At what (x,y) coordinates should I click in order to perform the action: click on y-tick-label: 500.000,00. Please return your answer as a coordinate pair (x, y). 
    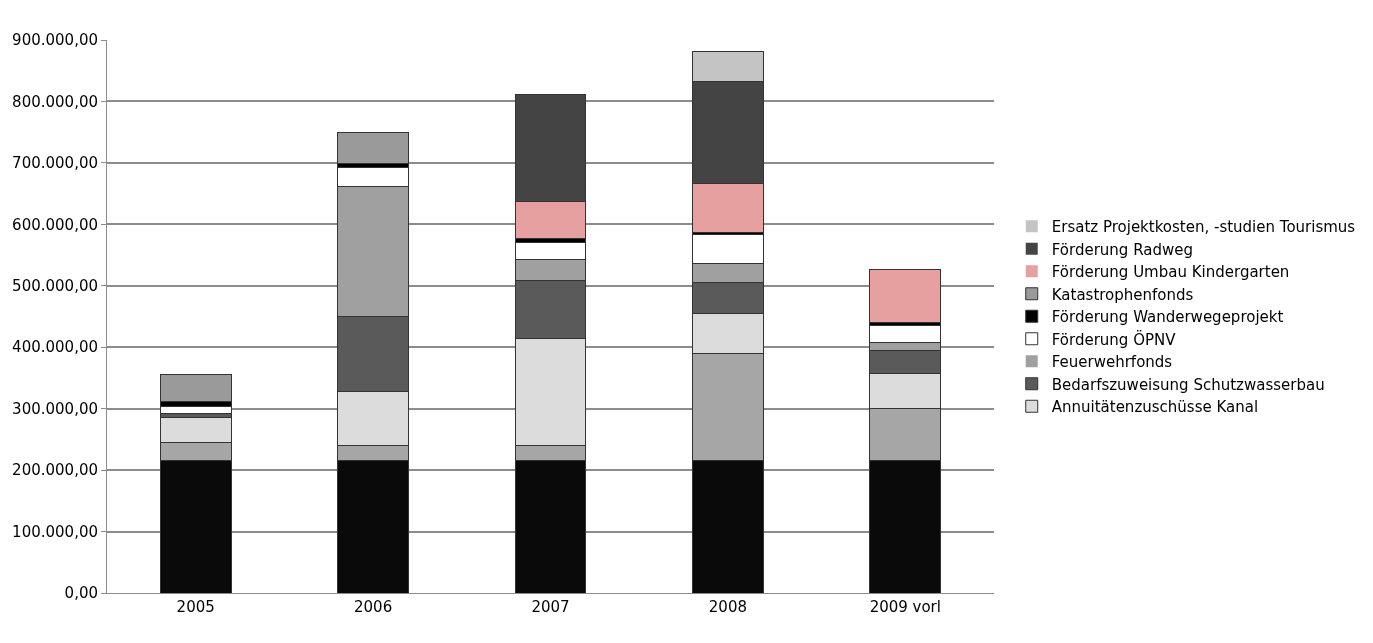
    Looking at the image, I should click on (55, 286).